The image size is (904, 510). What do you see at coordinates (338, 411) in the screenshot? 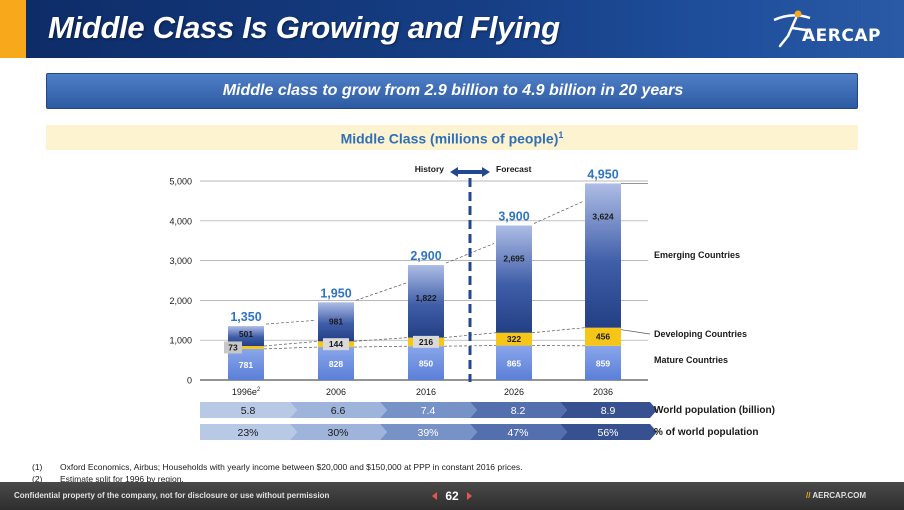
I see `world-population-value: 6.6` at bounding box center [338, 411].